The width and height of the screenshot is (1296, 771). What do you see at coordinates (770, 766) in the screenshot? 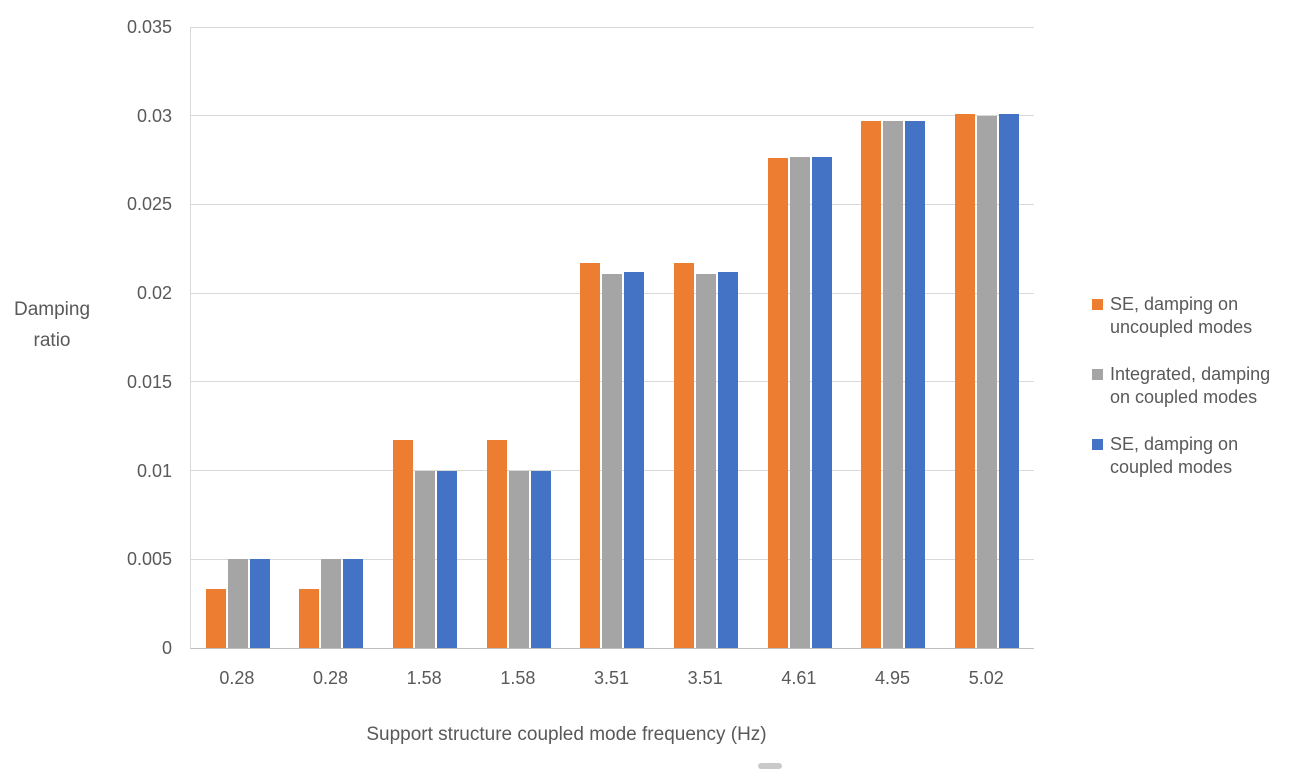
I see `cropped-text-fragment` at bounding box center [770, 766].